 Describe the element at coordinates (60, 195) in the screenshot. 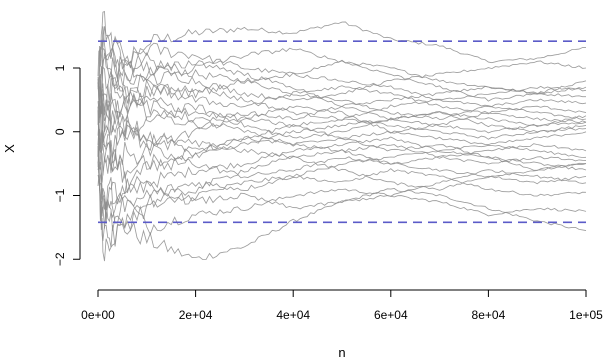

I see `y-tick-label: −1` at that location.